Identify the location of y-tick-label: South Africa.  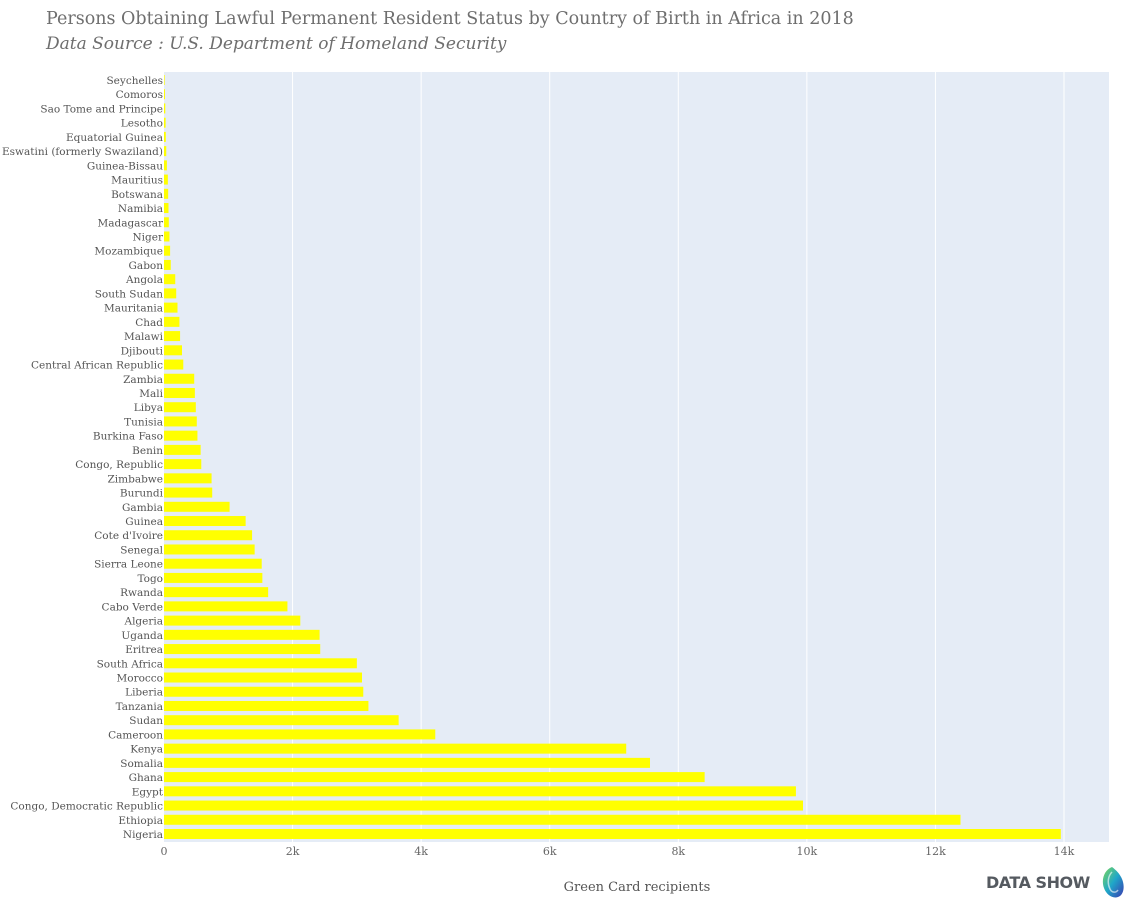
(130, 664).